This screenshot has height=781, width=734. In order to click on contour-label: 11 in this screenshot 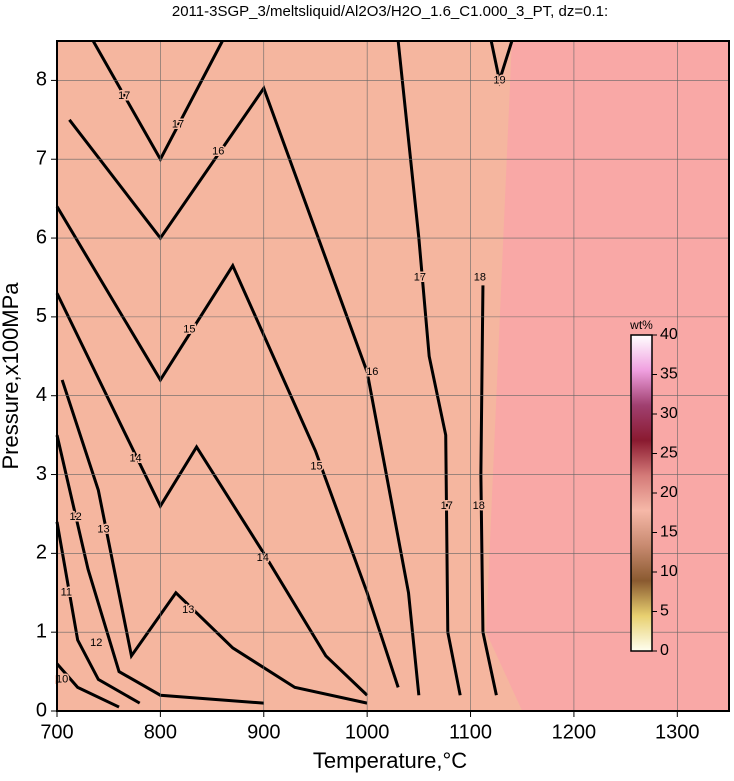, I will do `click(66, 593)`.